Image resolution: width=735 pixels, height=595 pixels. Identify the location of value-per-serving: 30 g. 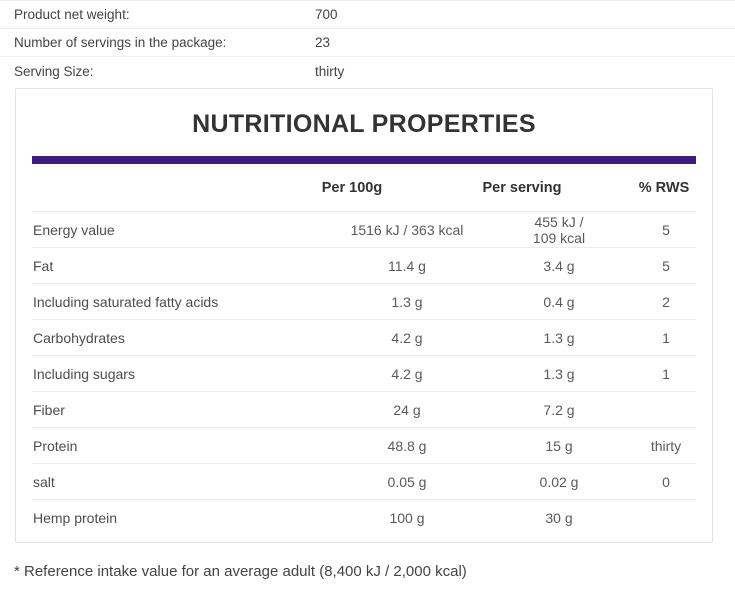
(559, 518).